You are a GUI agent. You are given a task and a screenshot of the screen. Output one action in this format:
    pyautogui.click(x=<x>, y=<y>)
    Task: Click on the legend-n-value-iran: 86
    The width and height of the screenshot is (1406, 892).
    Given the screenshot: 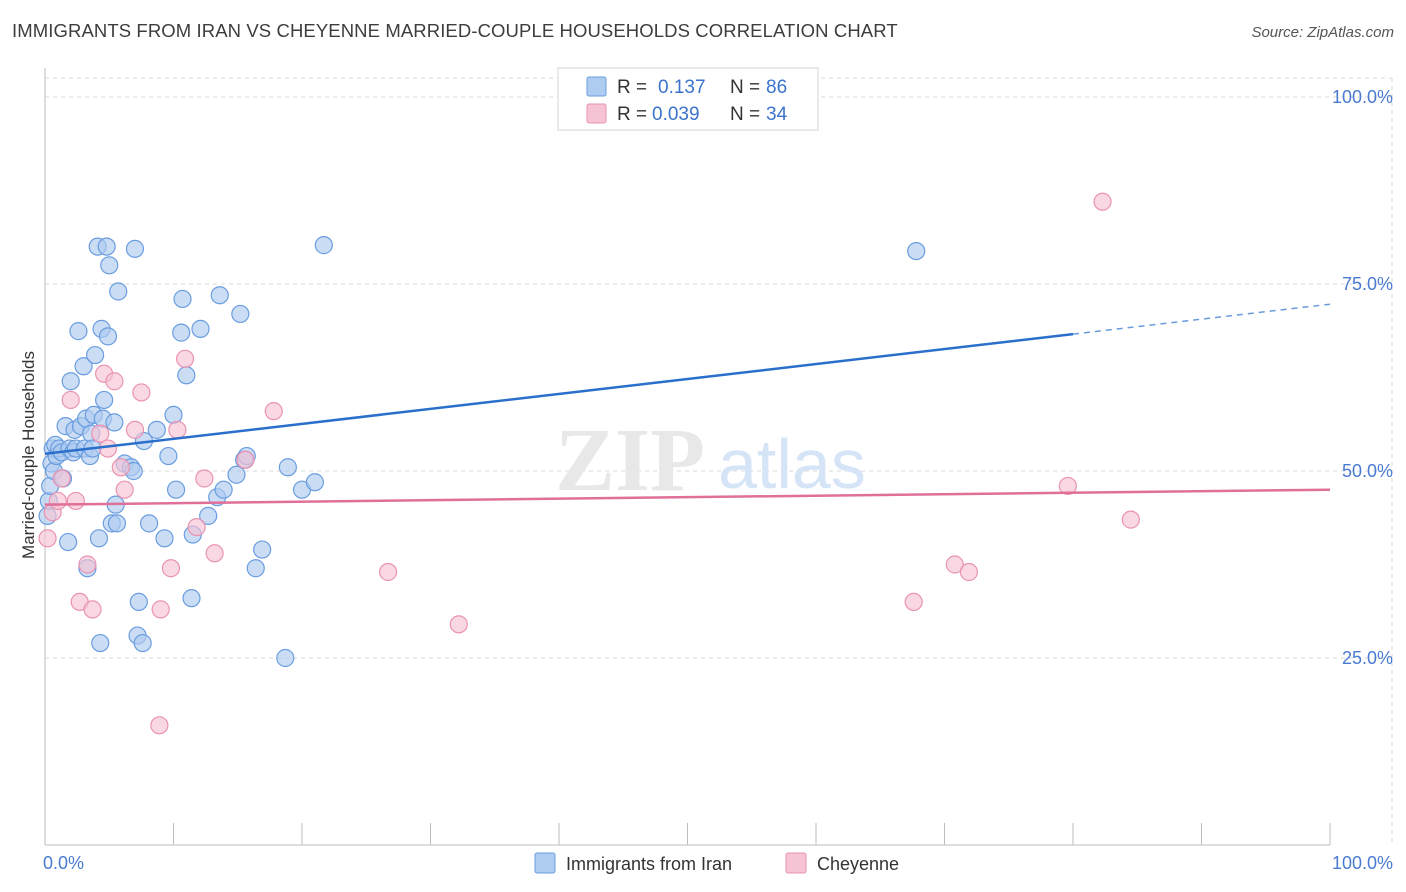 What is the action you would take?
    pyautogui.click(x=776, y=87)
    